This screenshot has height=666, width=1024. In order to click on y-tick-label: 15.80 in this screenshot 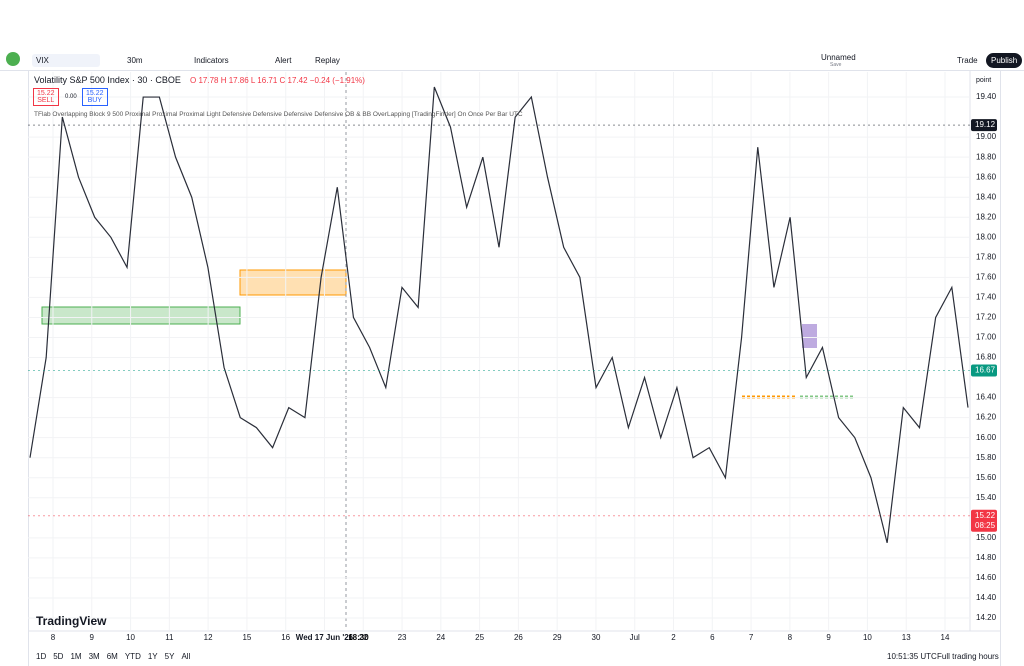, I will do `click(986, 457)`.